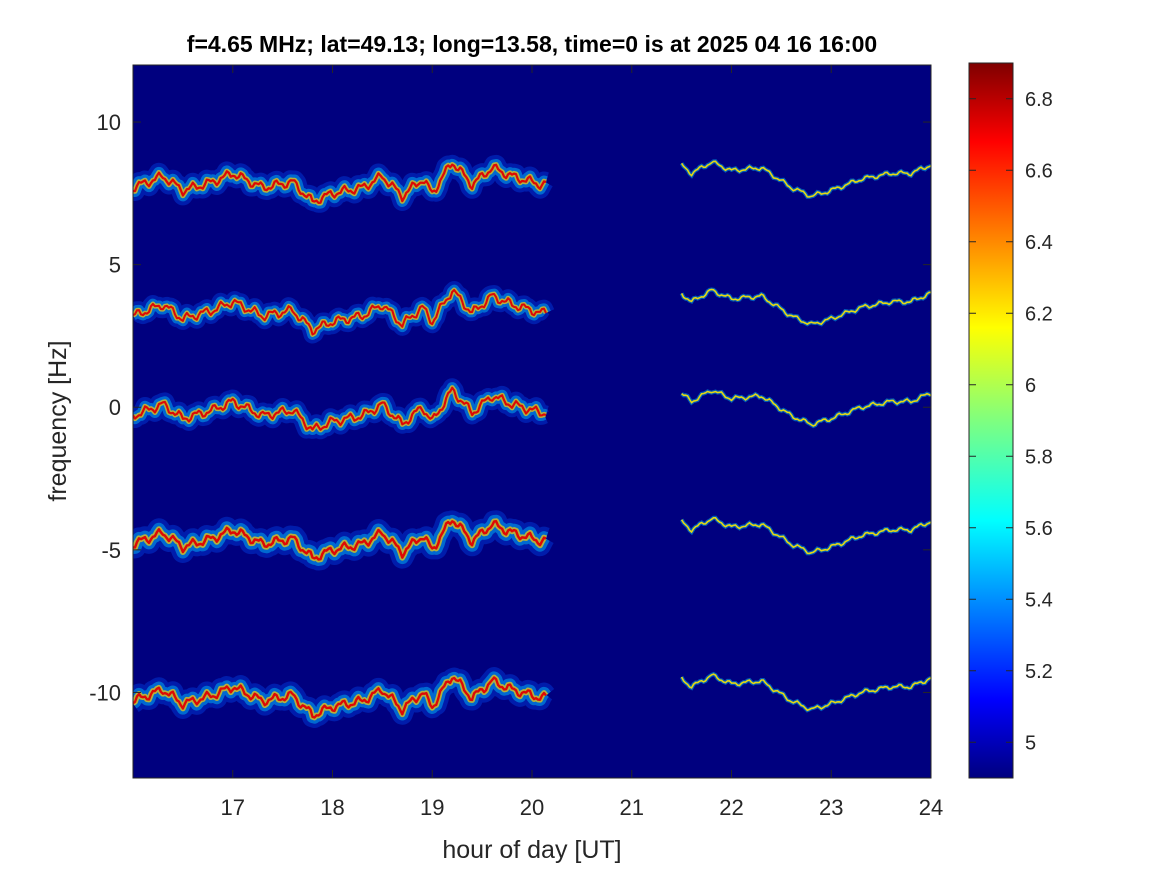  What do you see at coordinates (111, 550) in the screenshot?
I see `y-tick-label: -5` at bounding box center [111, 550].